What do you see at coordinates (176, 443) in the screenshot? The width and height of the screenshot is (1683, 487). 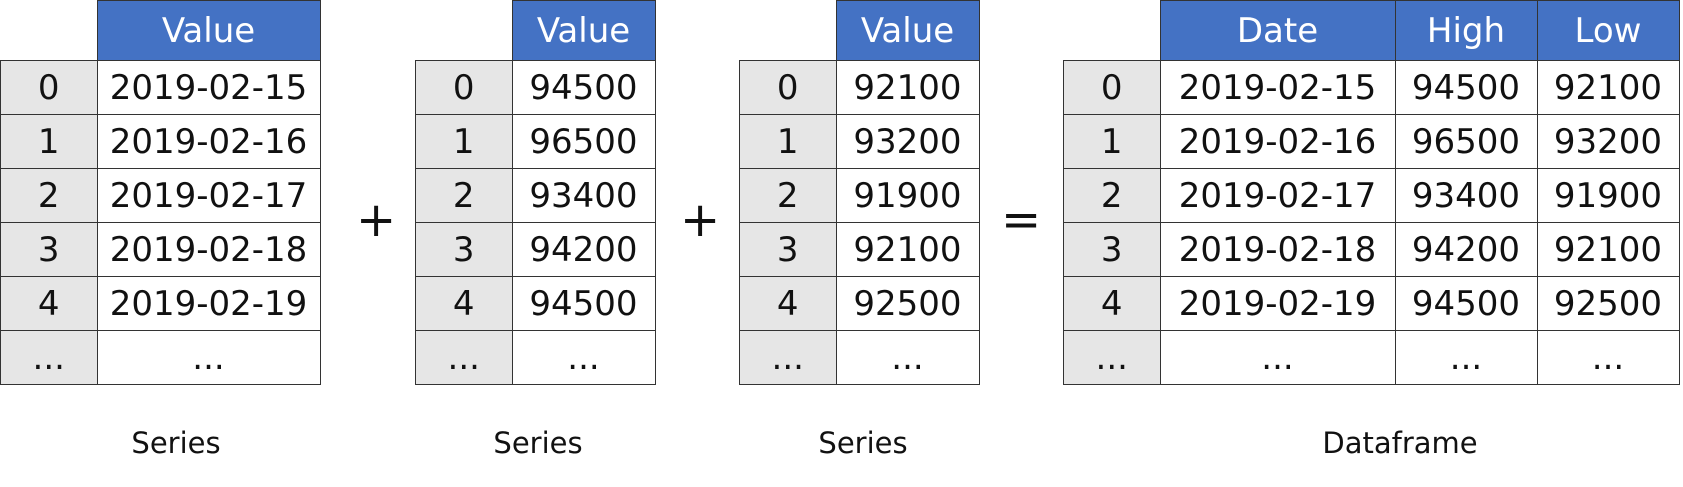 I see `series-caption-1: Series` at bounding box center [176, 443].